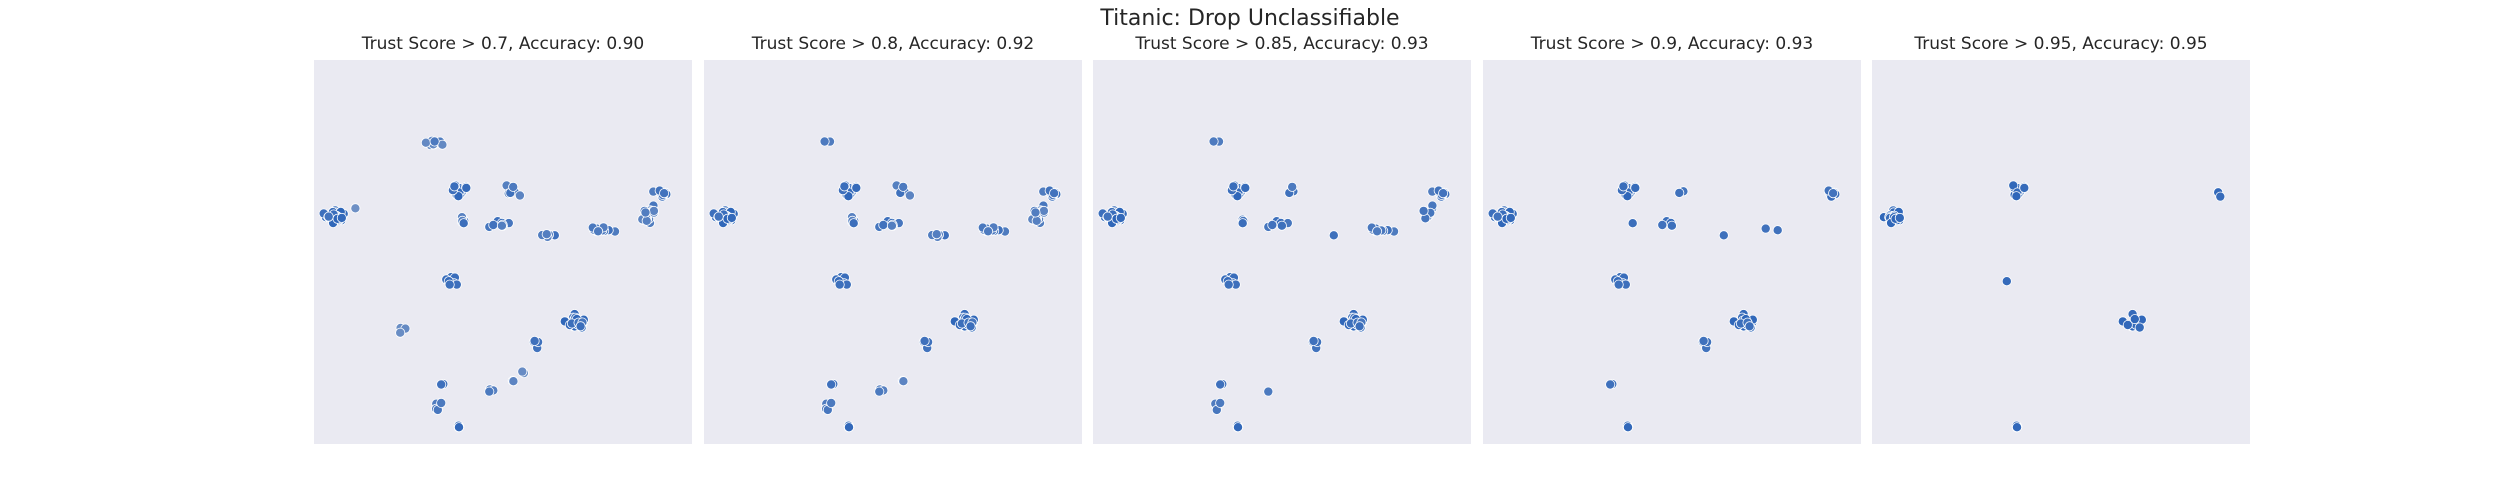 The height and width of the screenshot is (500, 2500). I want to click on panel-title: Trust Score > 0.95, Accuracy: 0.95, so click(2061, 44).